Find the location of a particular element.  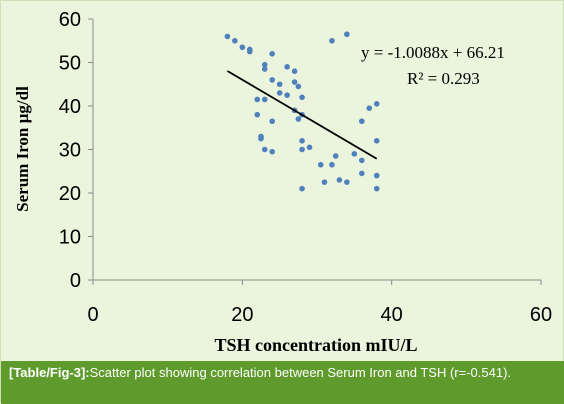

x-tick-label: 40 is located at coordinates (392, 315).